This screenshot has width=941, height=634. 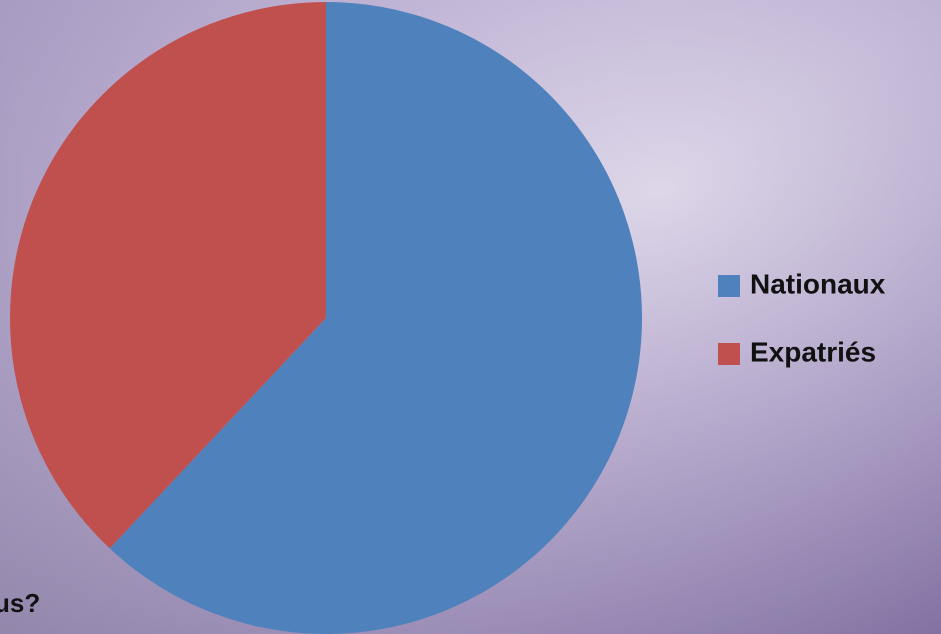 I want to click on legend-label: Nationaux, so click(x=818, y=283).